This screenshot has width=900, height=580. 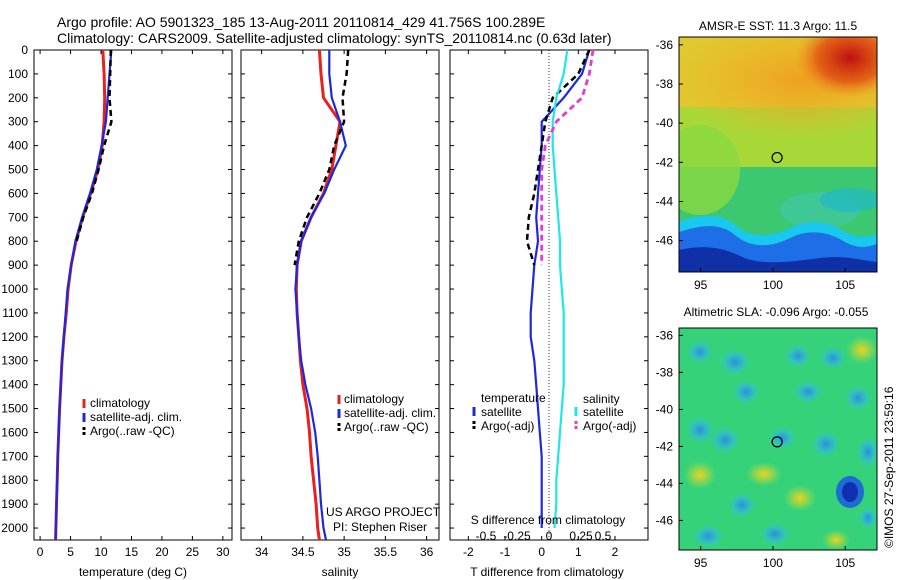 I want to click on y-tick-label: 800, so click(x=18, y=241).